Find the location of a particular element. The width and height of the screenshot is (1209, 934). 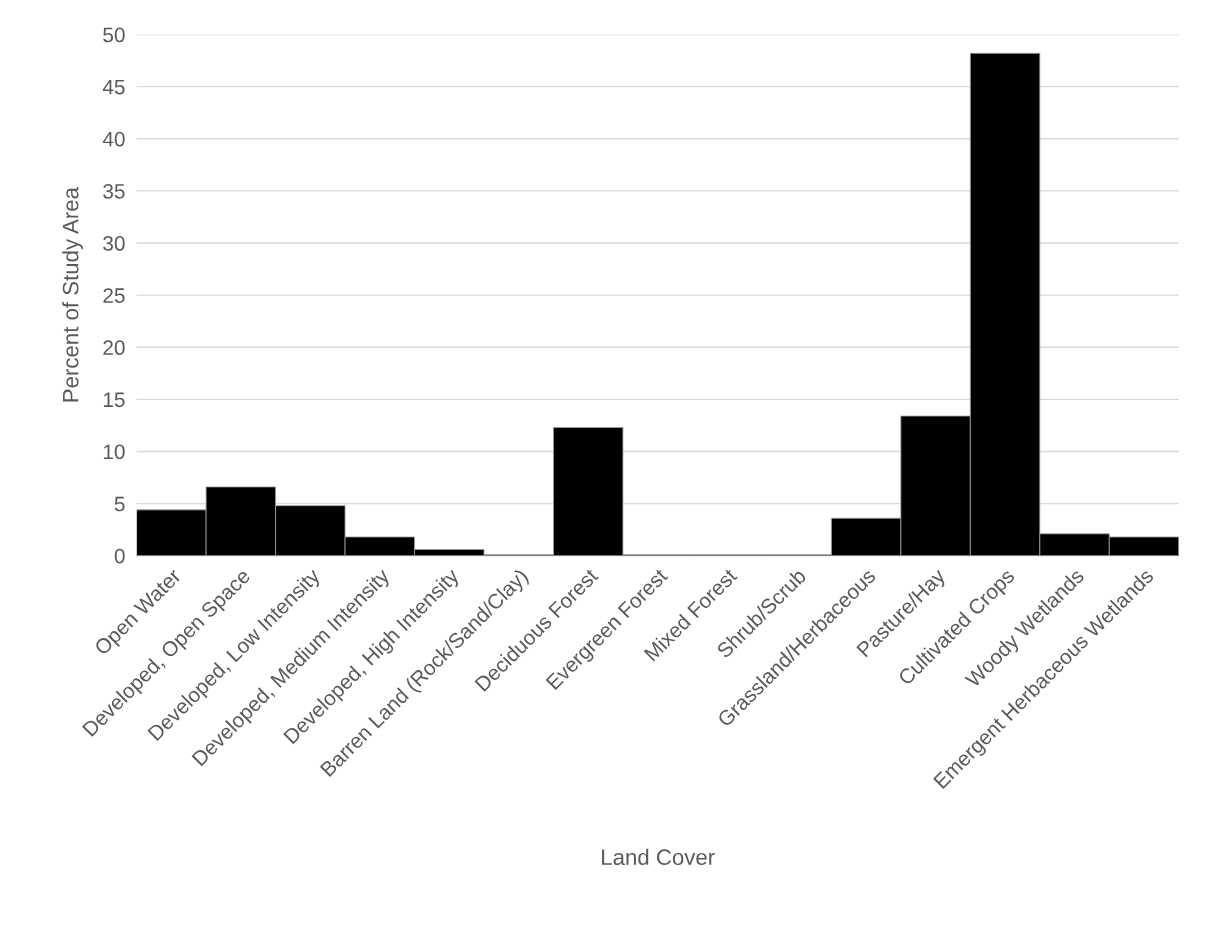

x-axis-title: Land Cover is located at coordinates (658, 857).